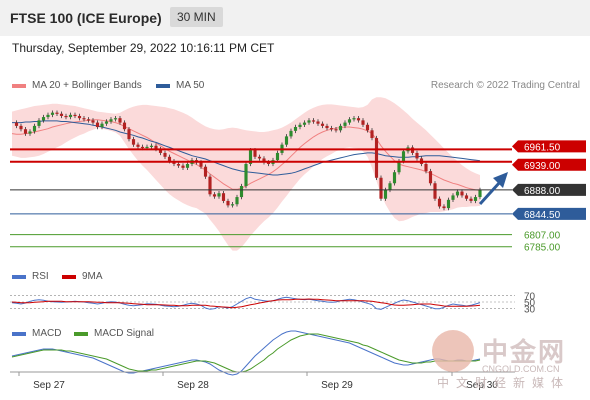 This screenshot has width=590, height=400. I want to click on forecast-arrow, so click(490, 193).